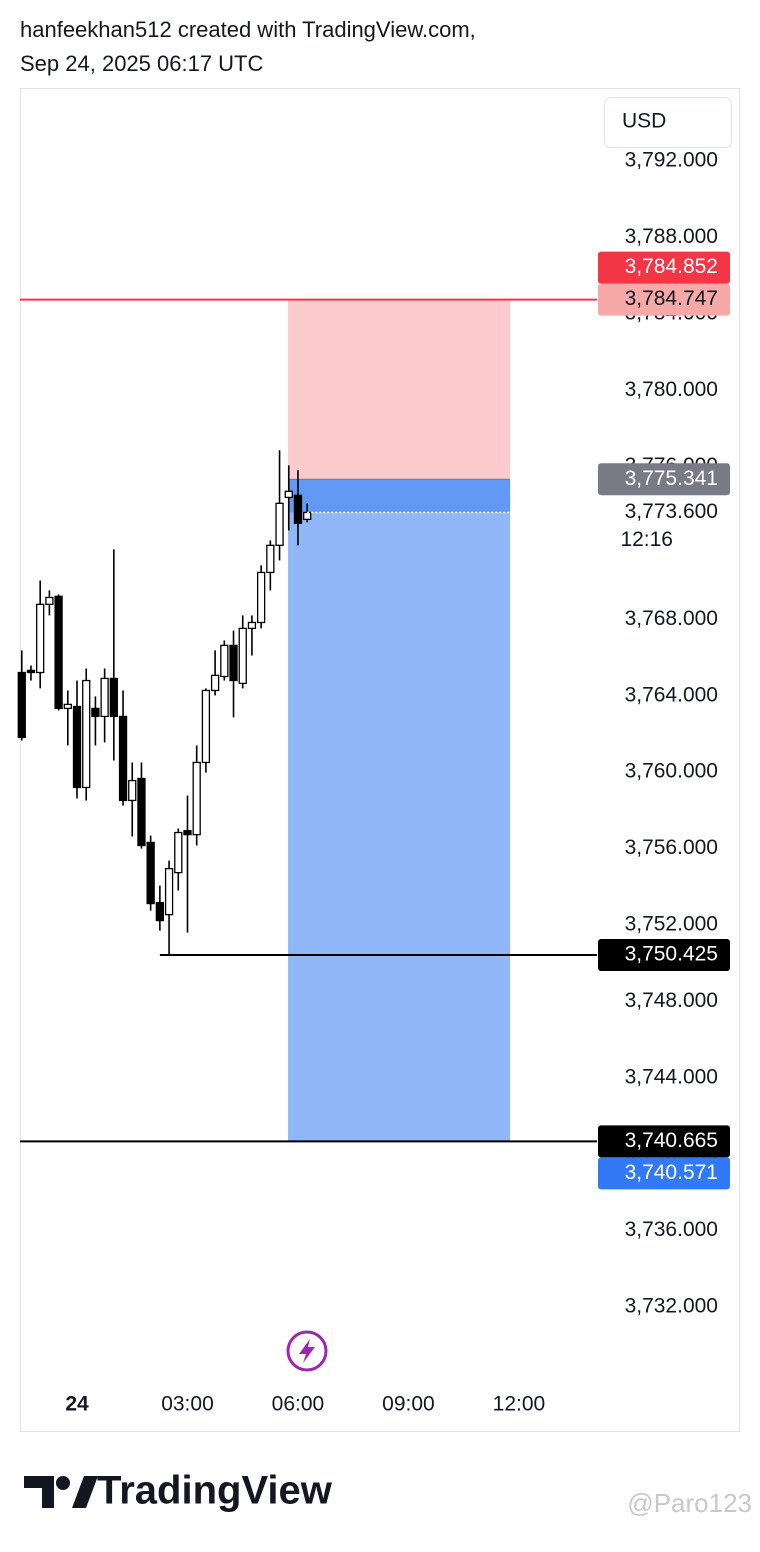 Image resolution: width=760 pixels, height=1552 pixels. Describe the element at coordinates (399, 389) in the screenshot. I see `stop-zone` at that location.